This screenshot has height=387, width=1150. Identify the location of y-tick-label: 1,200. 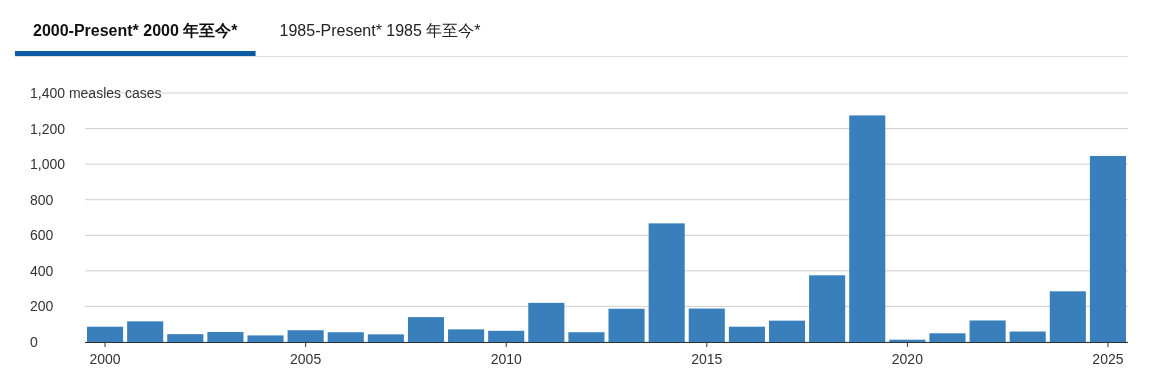
(48, 128).